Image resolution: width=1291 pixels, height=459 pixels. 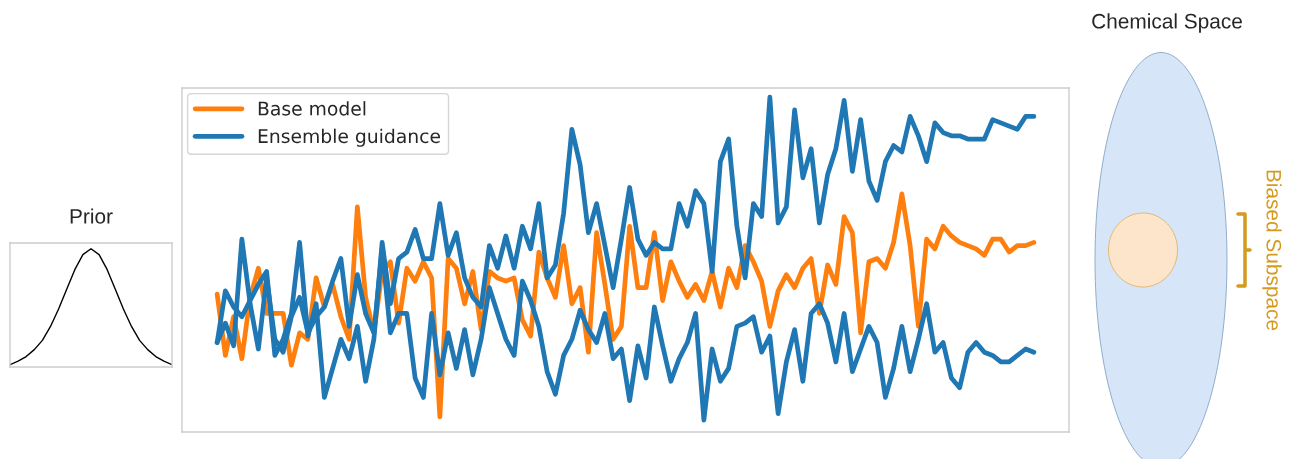 I want to click on text: Biased Subspace, so click(x=1272, y=250).